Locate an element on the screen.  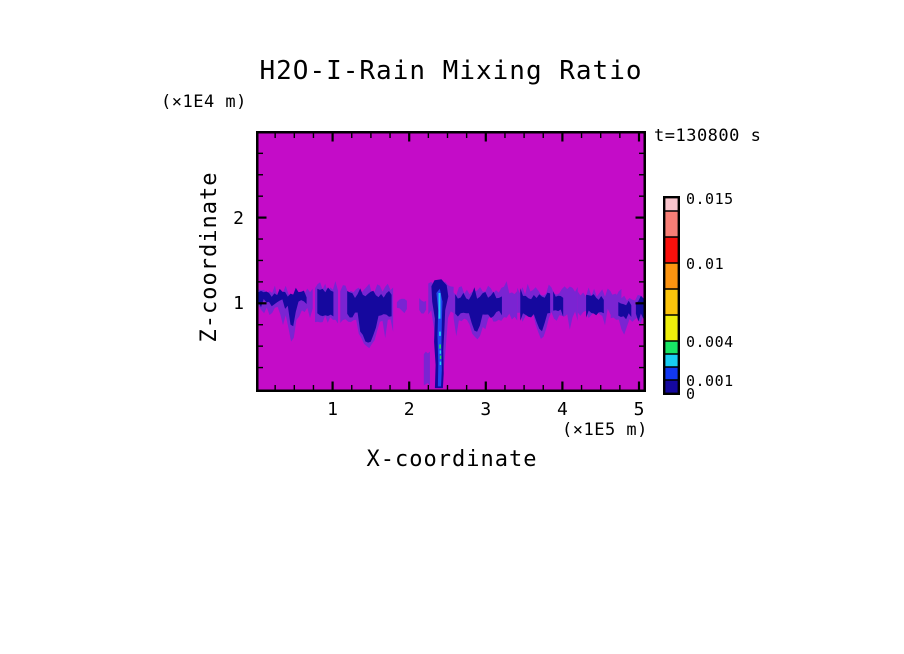
x-tick-label: 3 is located at coordinates (486, 409).